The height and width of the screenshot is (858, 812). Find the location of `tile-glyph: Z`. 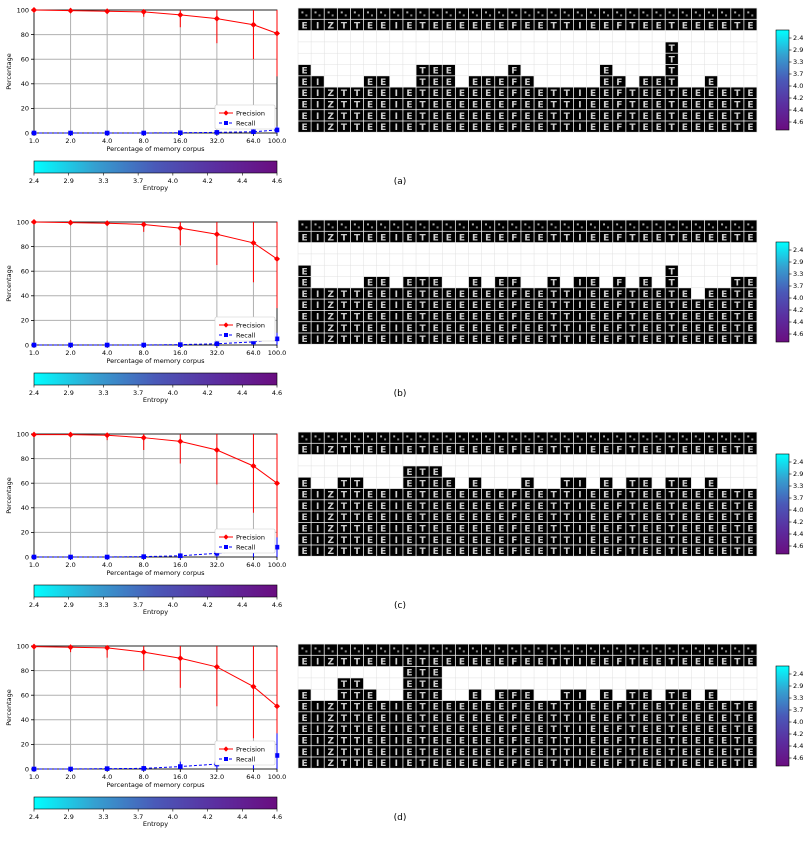

tile-glyph: Z is located at coordinates (331, 238).